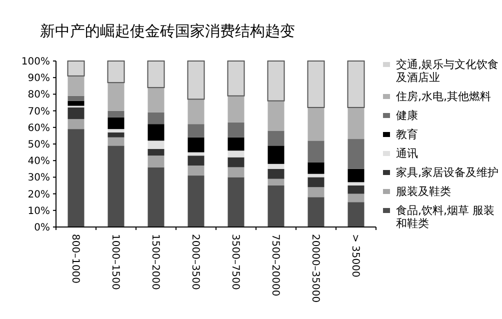  Describe the element at coordinates (446, 217) in the screenshot. I see `legend-label: 食品,饮料,烟草 服装和鞋类` at that location.